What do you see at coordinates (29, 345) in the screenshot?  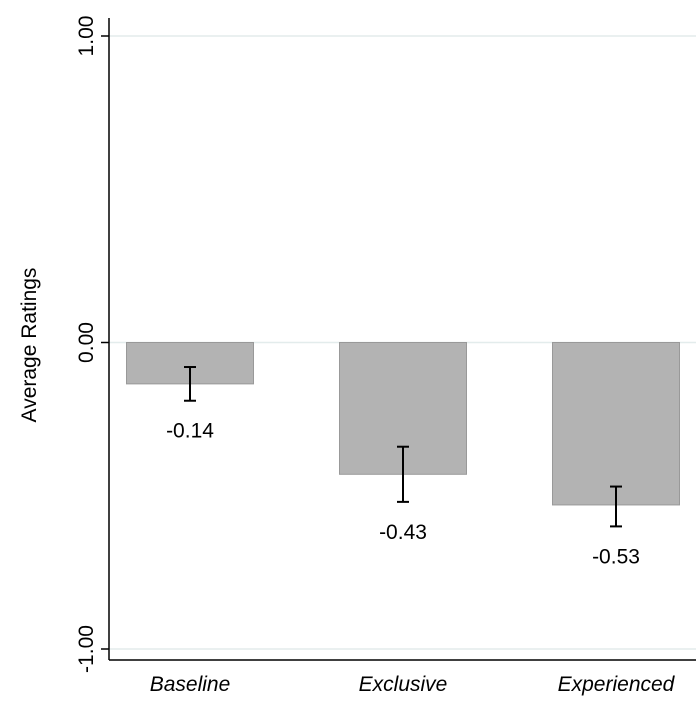 I see `y-axis-title: Average Ratings` at bounding box center [29, 345].